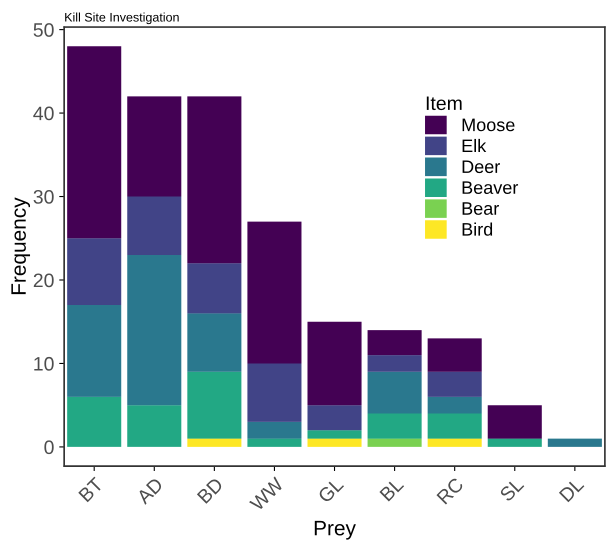  Describe the element at coordinates (330, 490) in the screenshot. I see `x-tick-label: GL` at that location.